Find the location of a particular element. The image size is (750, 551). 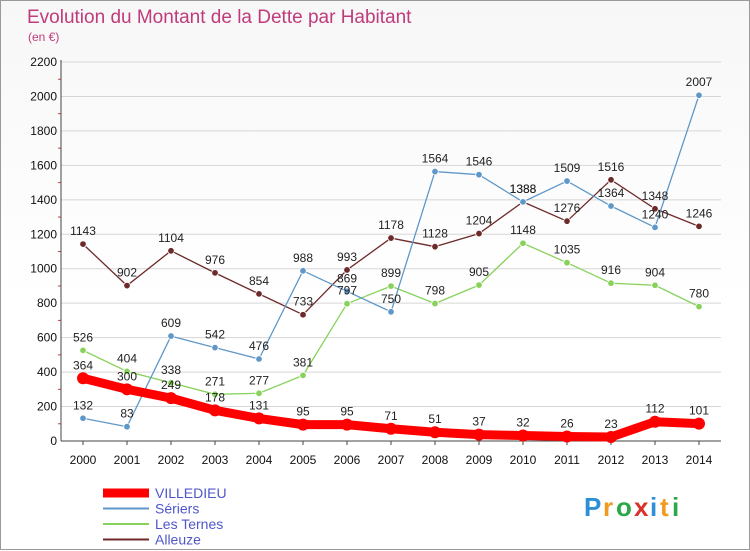

data-label: 178 is located at coordinates (215, 397).